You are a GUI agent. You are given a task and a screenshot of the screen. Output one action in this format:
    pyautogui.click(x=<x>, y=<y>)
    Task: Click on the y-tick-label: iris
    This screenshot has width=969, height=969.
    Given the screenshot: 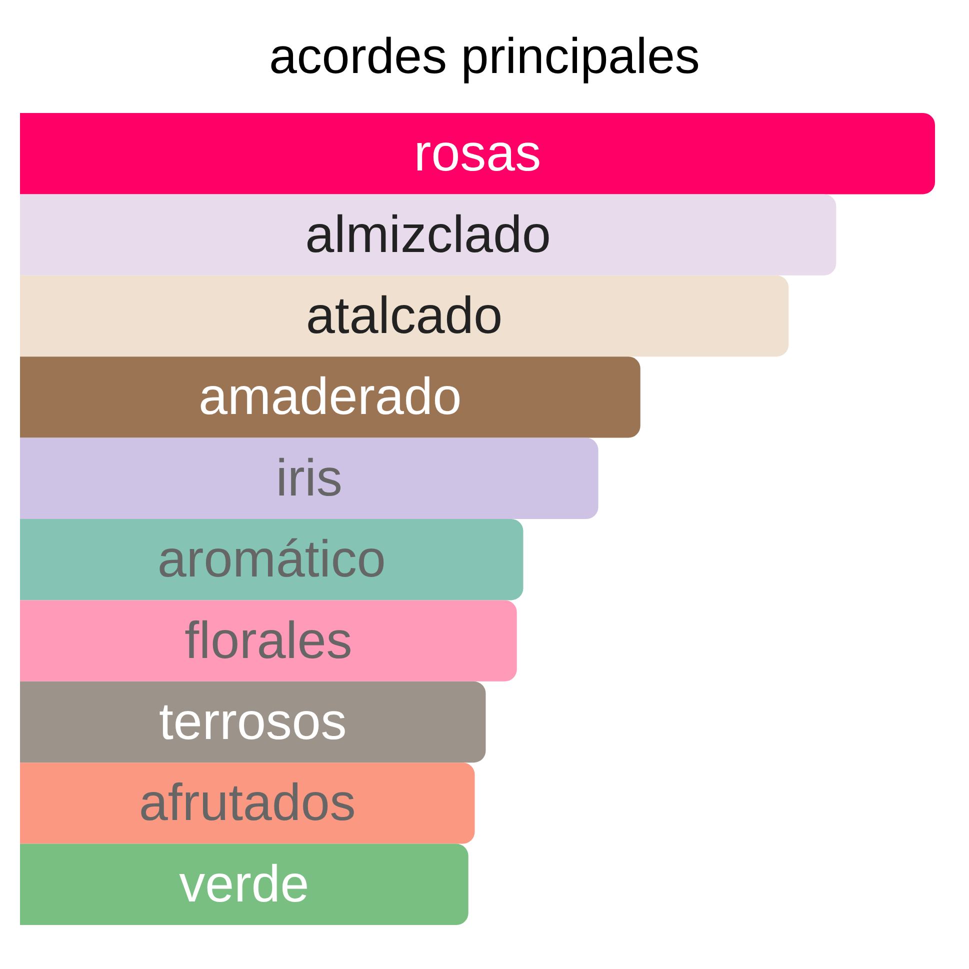 What is the action you would take?
    pyautogui.click(x=309, y=478)
    